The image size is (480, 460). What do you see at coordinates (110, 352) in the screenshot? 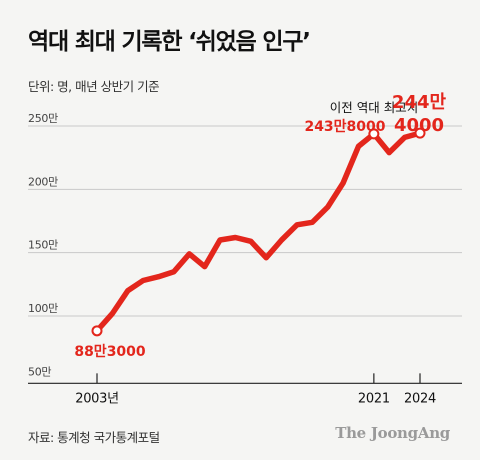
I see `first-value-label: 88만3000` at bounding box center [110, 352].